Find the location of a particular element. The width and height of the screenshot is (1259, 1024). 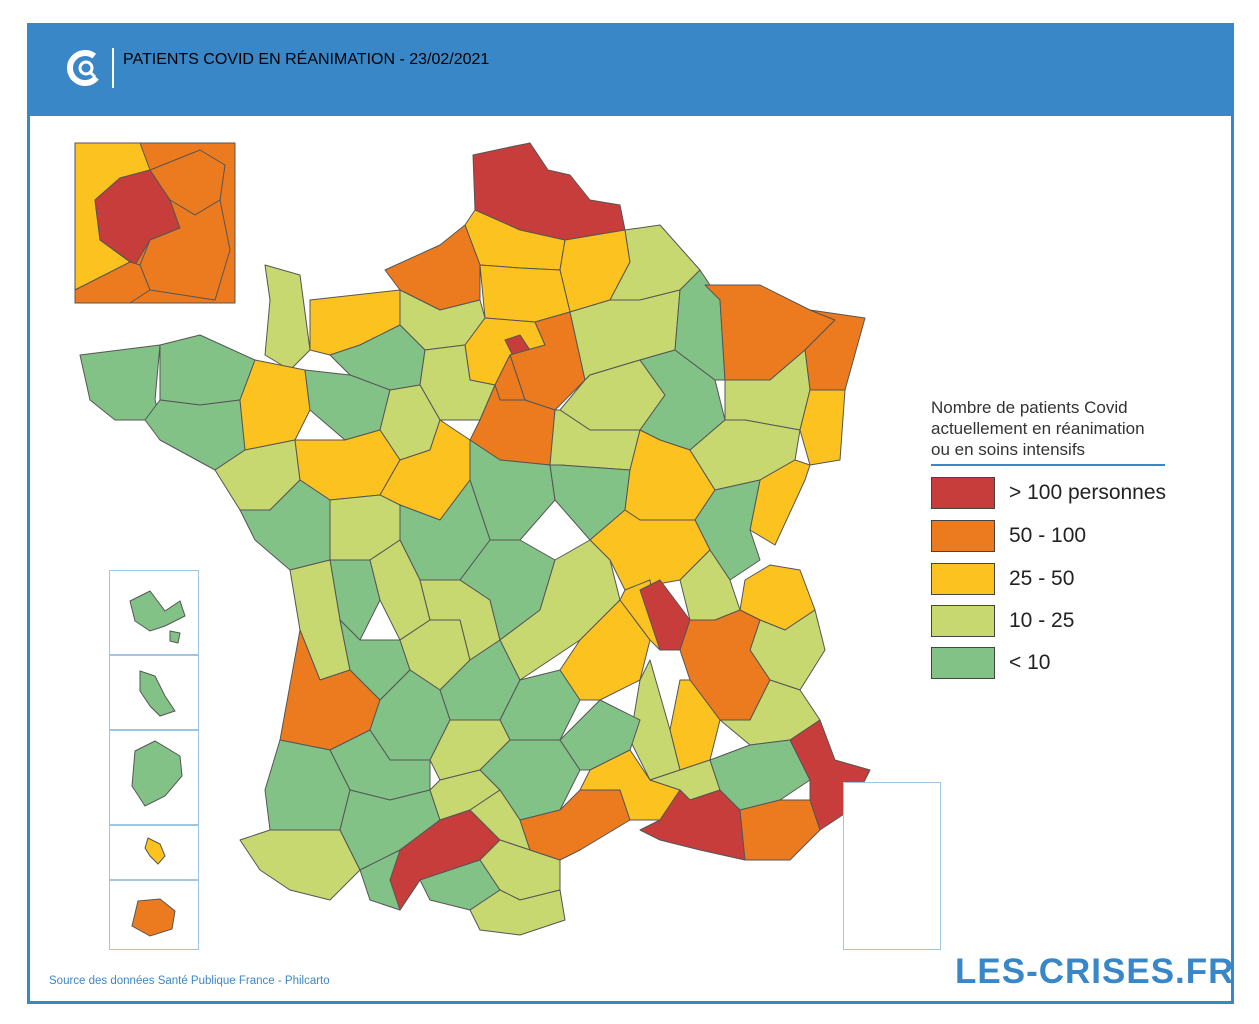

legend-label: 50 - 100 is located at coordinates (1048, 535).